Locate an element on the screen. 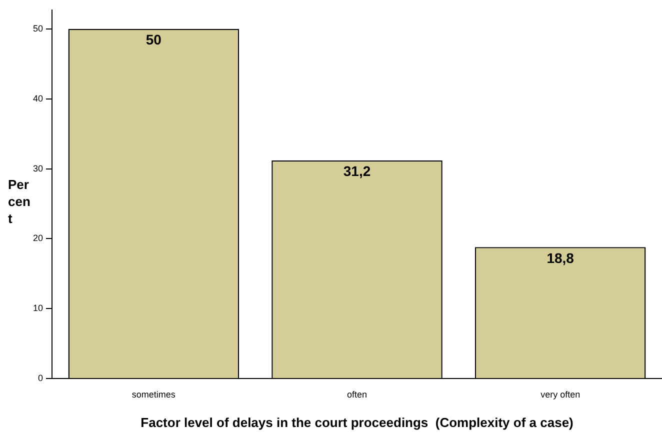 The image size is (662, 441). x-axis-title: Factor level of delays in the court proceedings (Complexity of a case) is located at coordinates (357, 422).